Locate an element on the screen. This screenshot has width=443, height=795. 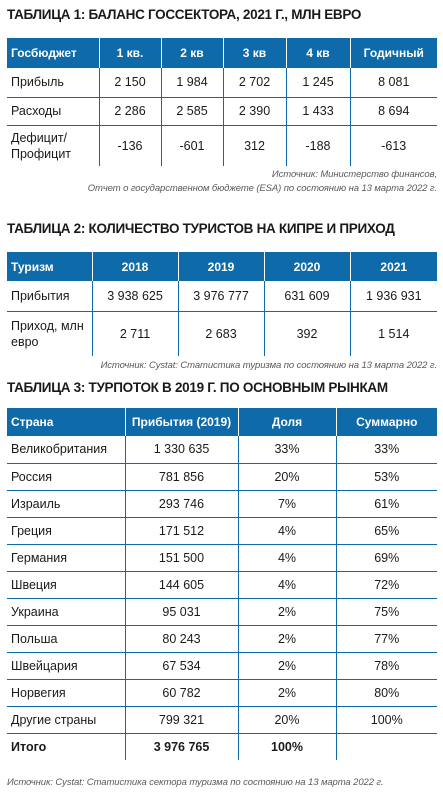
table-row: Германия 151 500 4% 69% is located at coordinates (222, 558).